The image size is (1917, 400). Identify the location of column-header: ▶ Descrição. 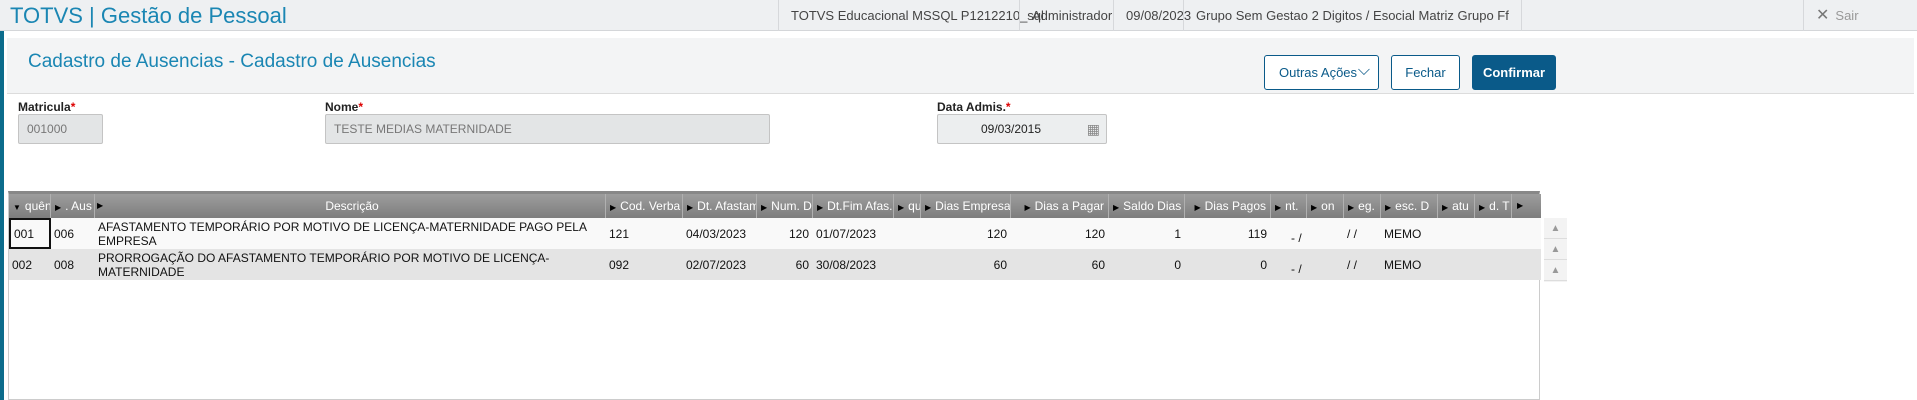
(350, 206).